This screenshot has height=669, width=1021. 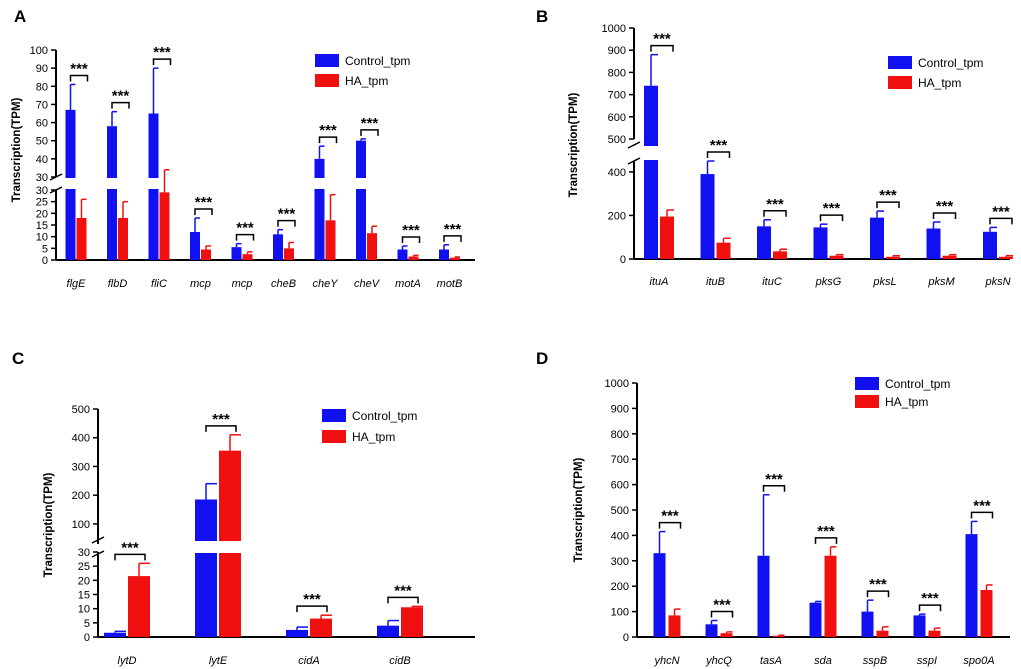 I want to click on control-bar-sda, so click(x=815, y=619).